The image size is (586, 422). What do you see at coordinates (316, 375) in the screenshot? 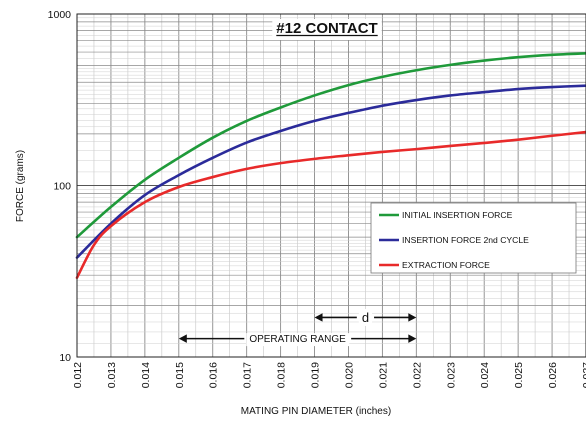
I see `x-tick-label: 0.019` at bounding box center [316, 375].